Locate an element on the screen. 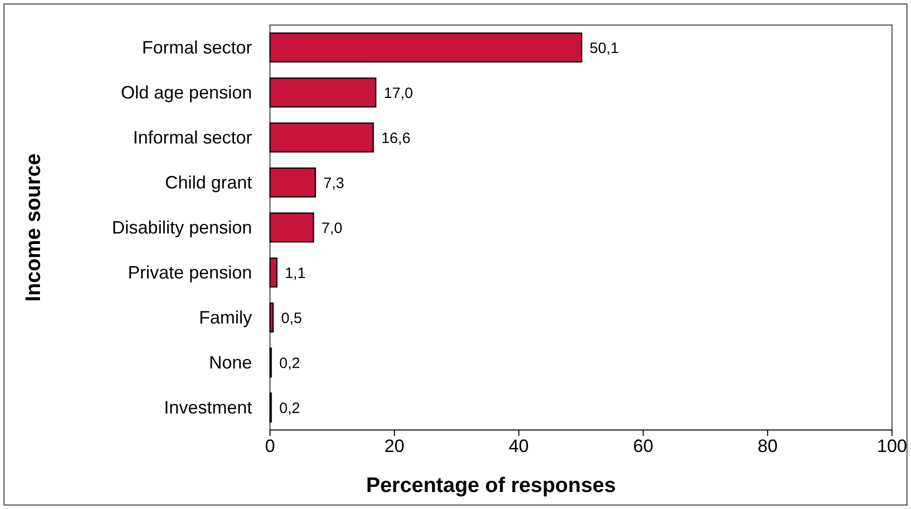 The width and height of the screenshot is (911, 509). data-label: 50,1 is located at coordinates (604, 48).